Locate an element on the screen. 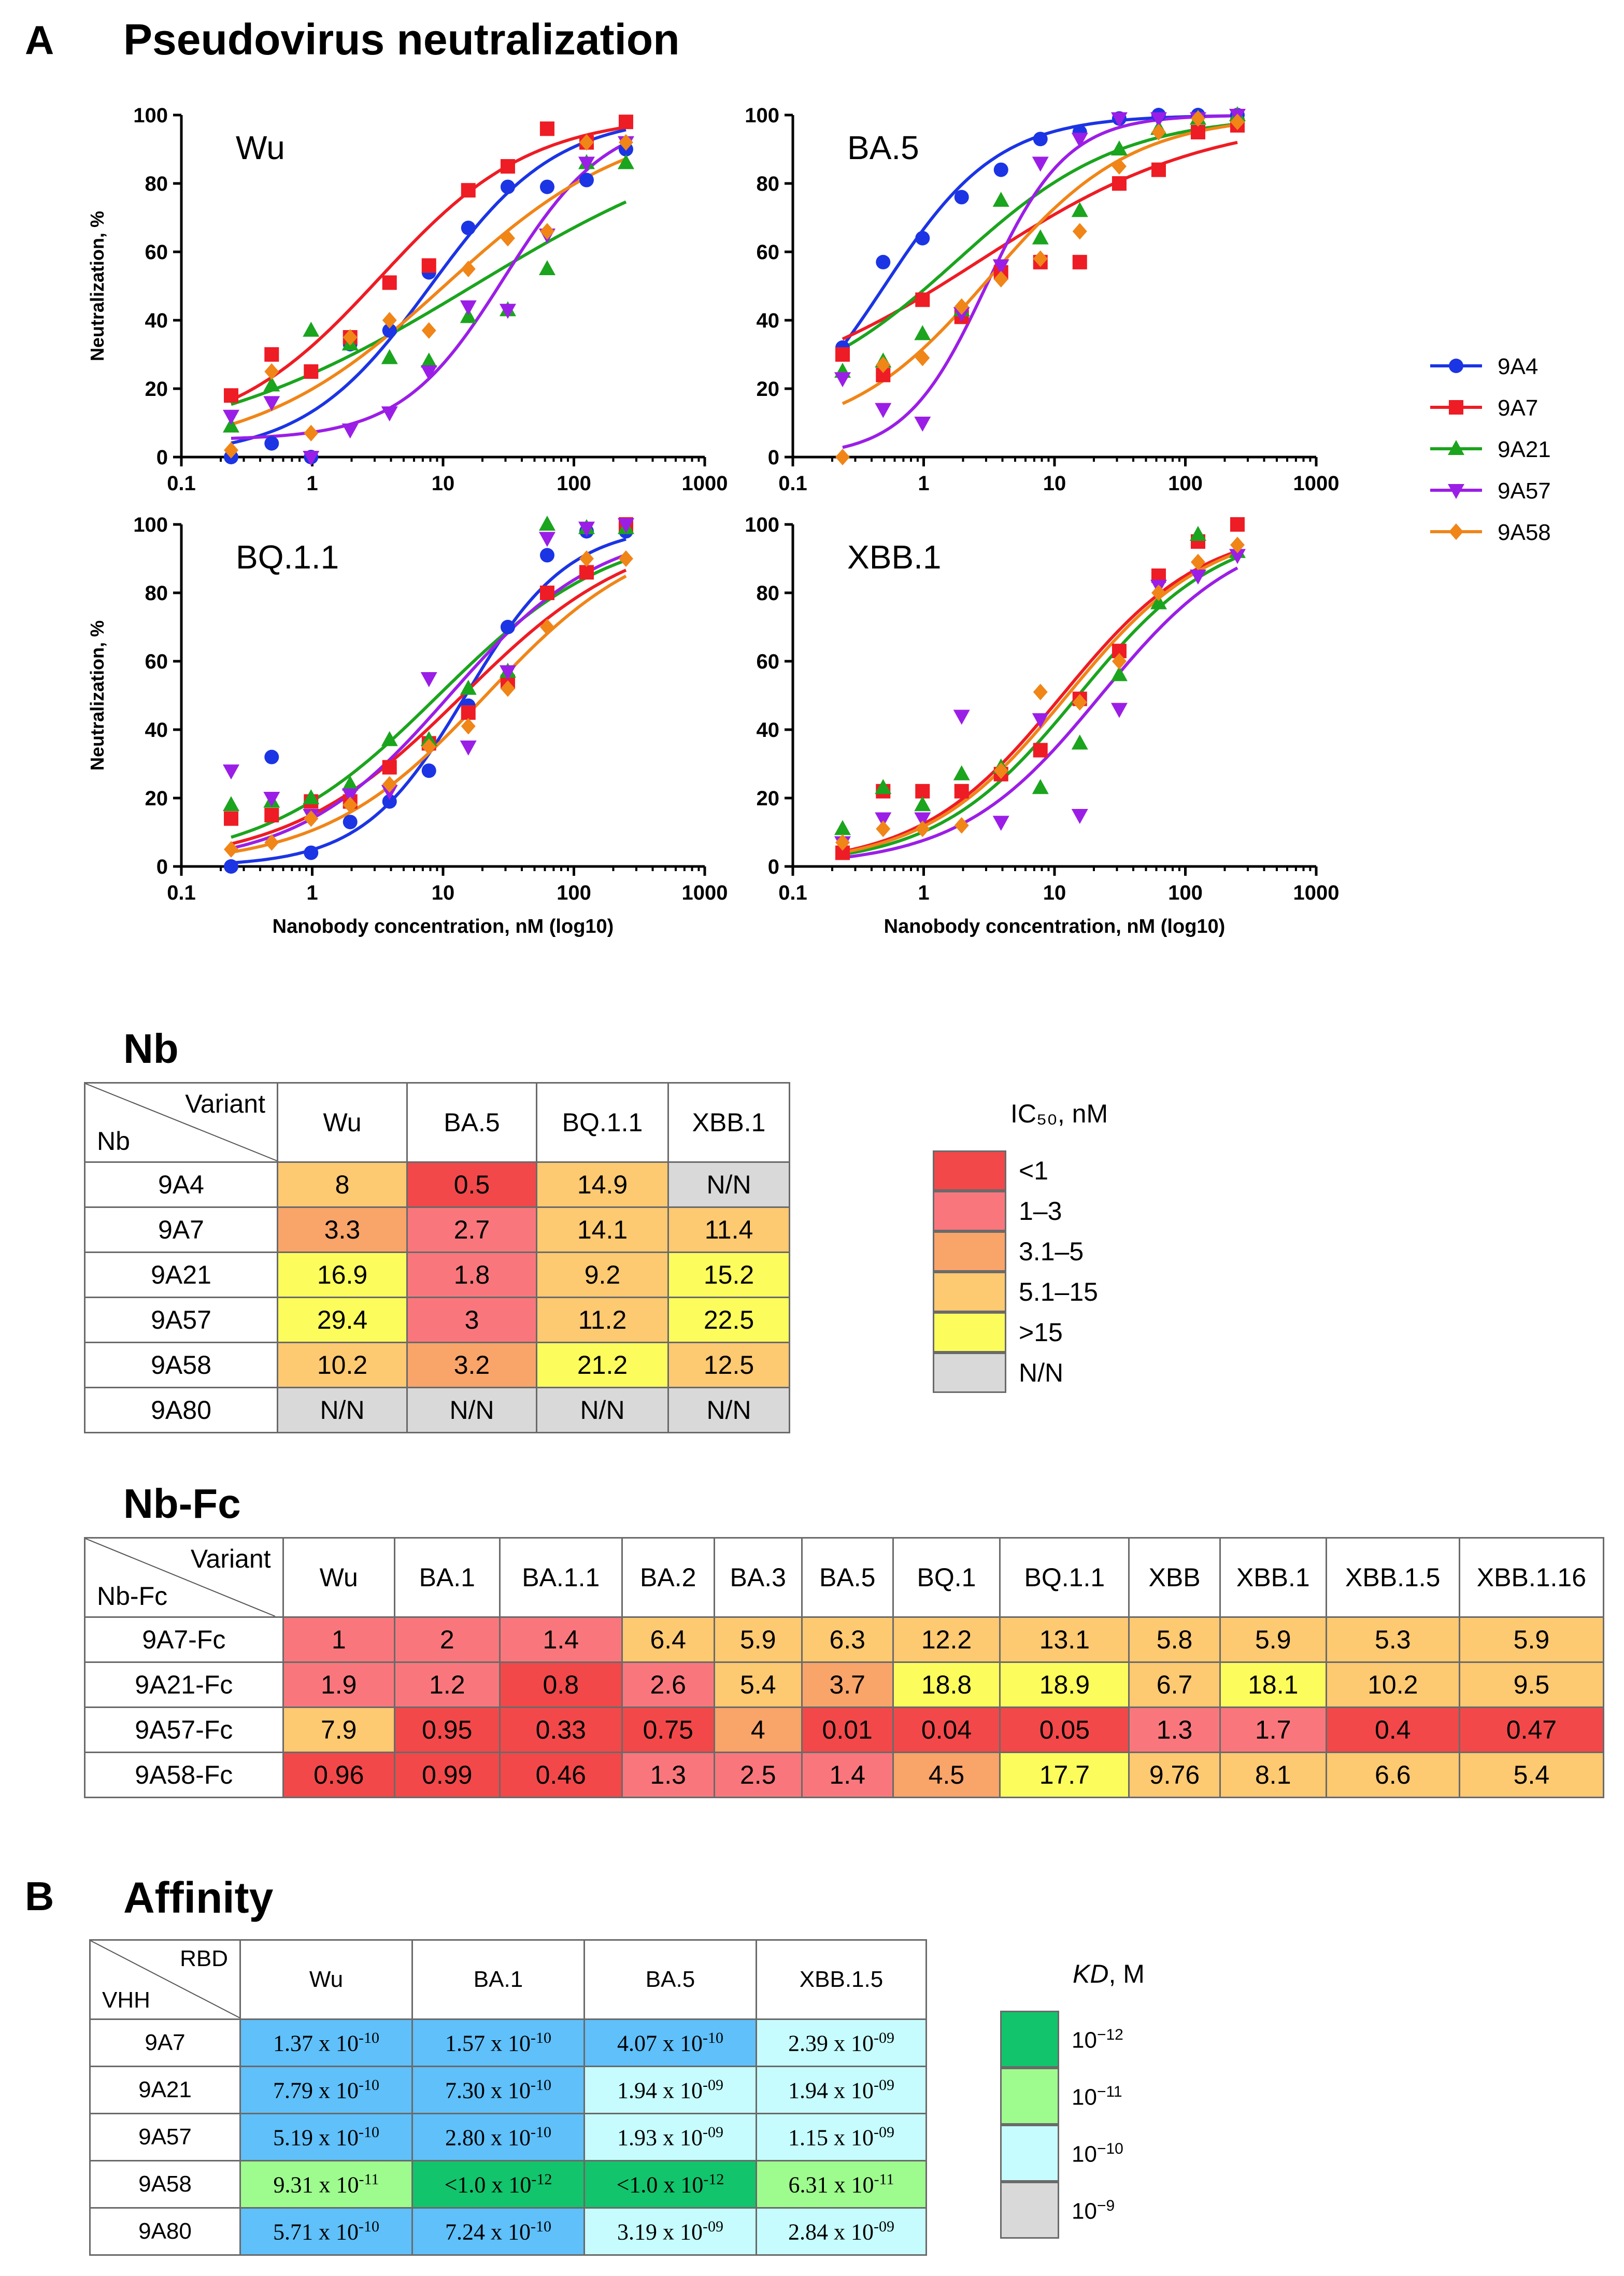 This screenshot has width=1624, height=2276. kd-cell: 5.71 x 10⁻¹⁰ is located at coordinates (326, 2231).